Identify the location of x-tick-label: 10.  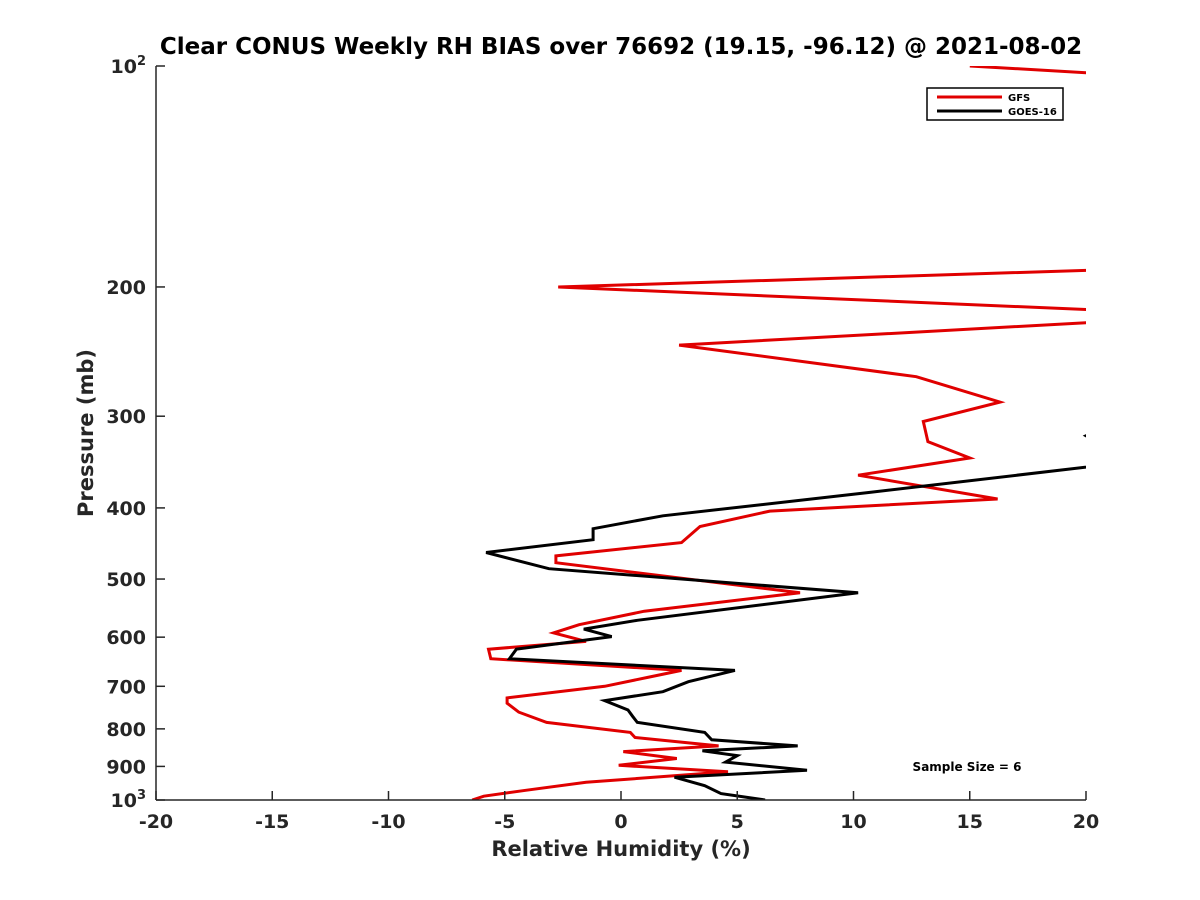
(853, 822).